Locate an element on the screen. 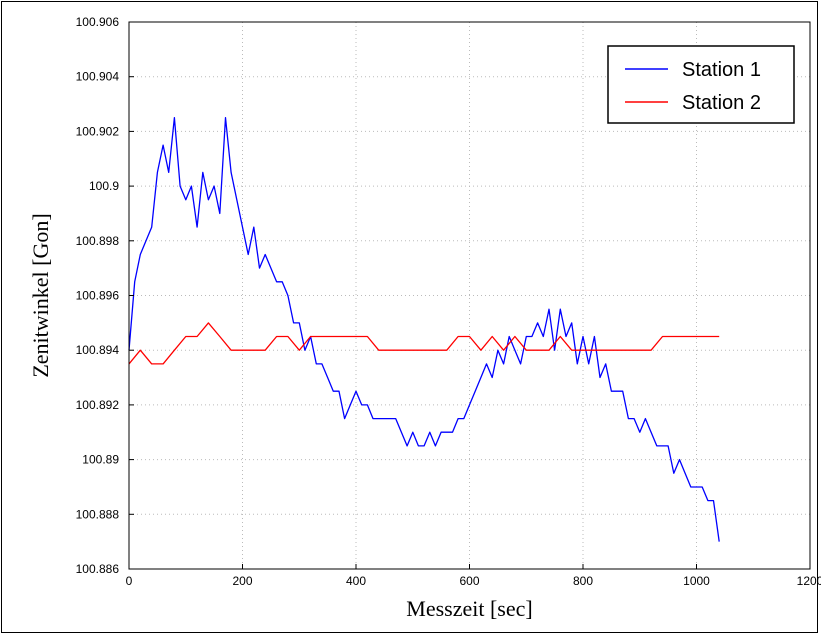  y-tick-label: 100.896 is located at coordinates (98, 296).